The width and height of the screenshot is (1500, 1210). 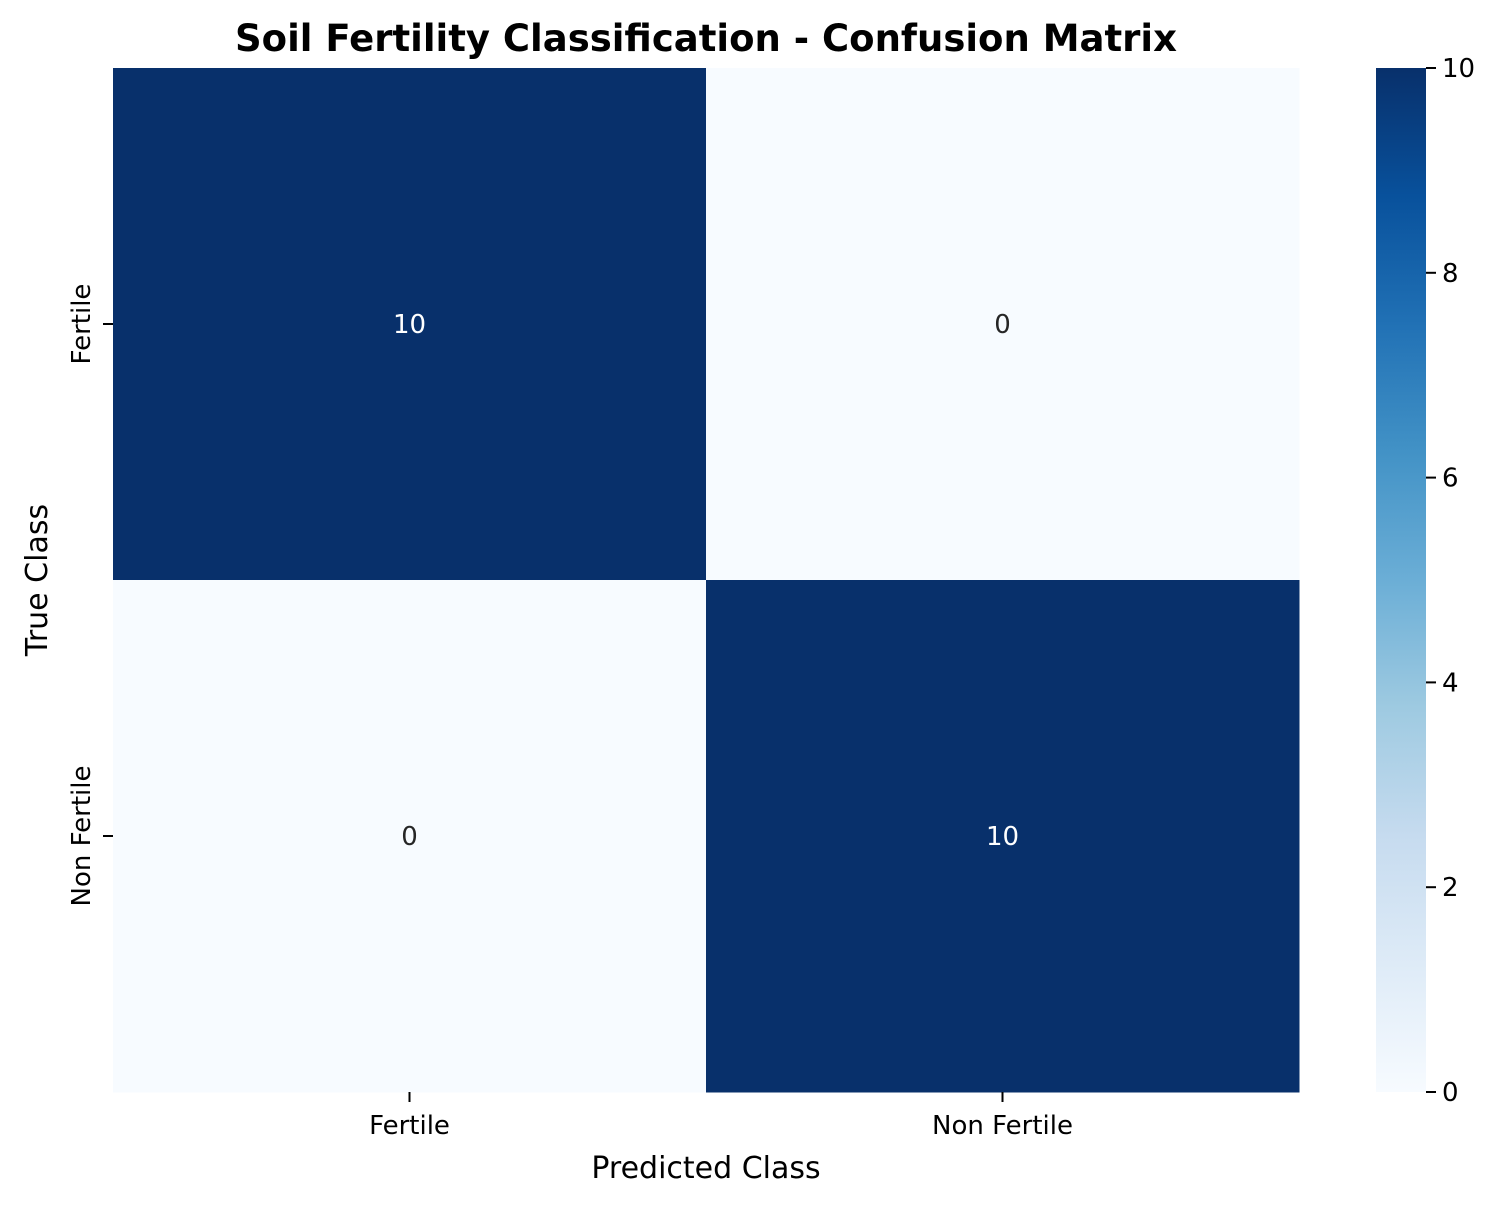 I want to click on x-axis-label: Predicted Class, so click(x=705, y=1168).